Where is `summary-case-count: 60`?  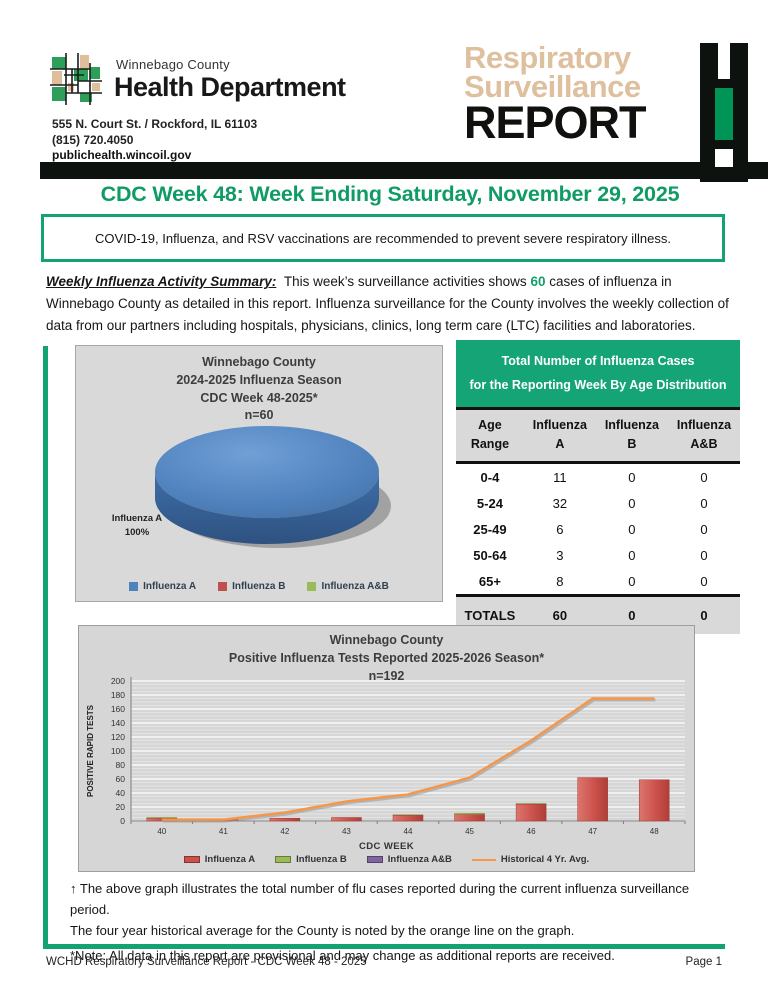
summary-case-count: 60 is located at coordinates (538, 281).